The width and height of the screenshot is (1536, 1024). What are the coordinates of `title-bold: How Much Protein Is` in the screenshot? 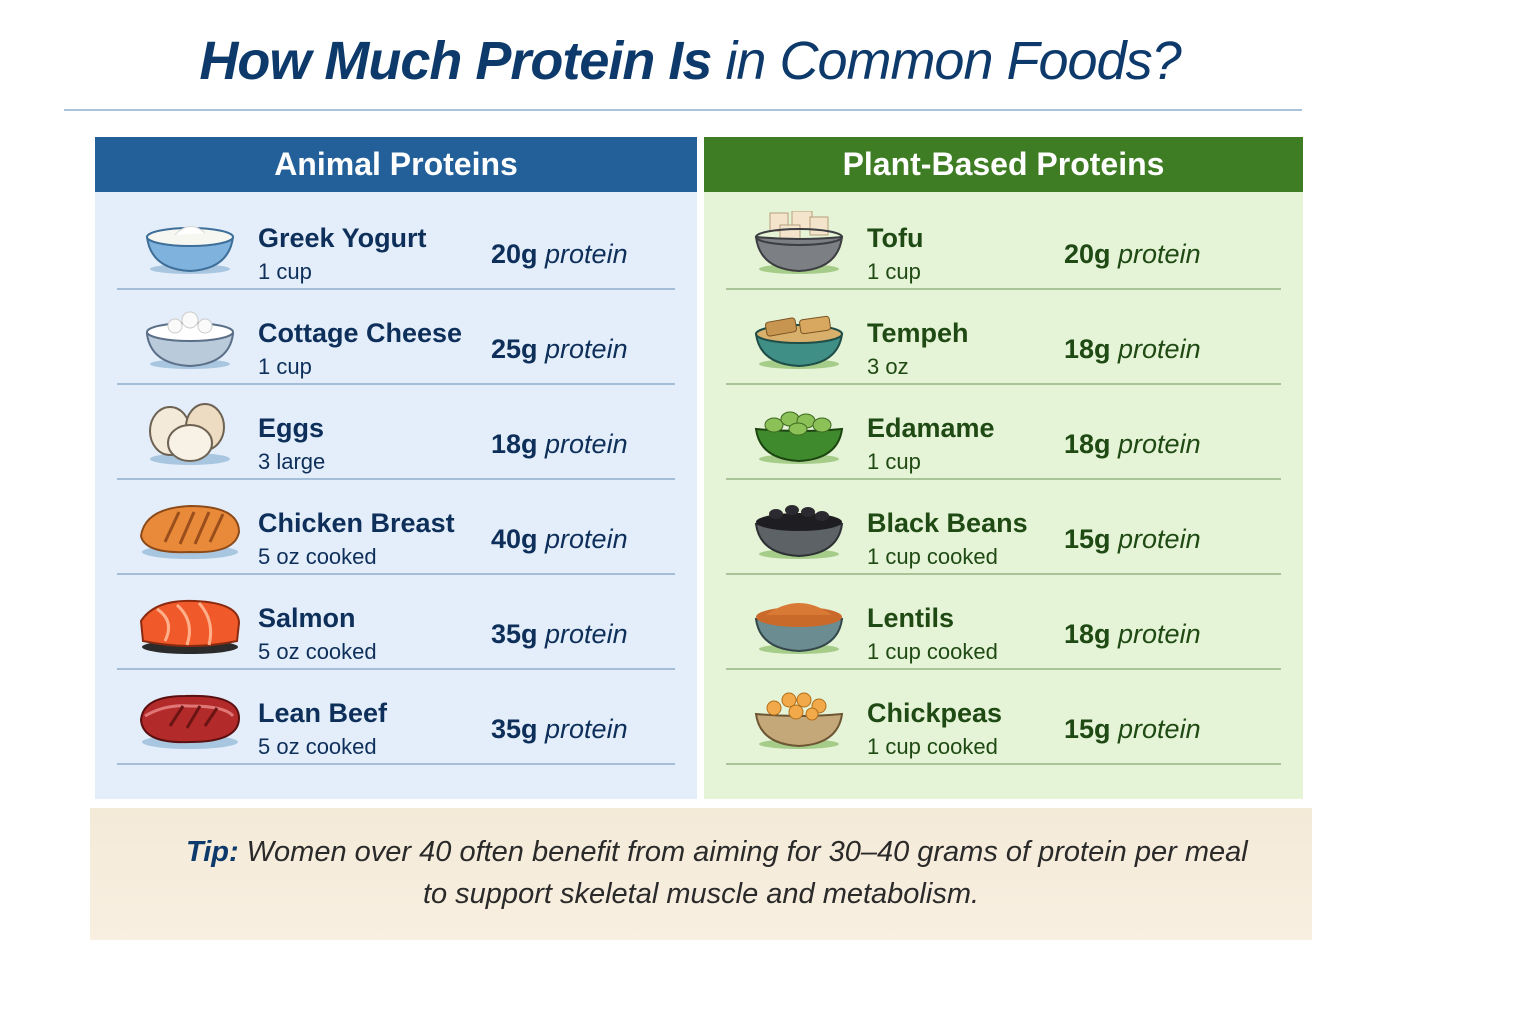 It's located at (455, 61).